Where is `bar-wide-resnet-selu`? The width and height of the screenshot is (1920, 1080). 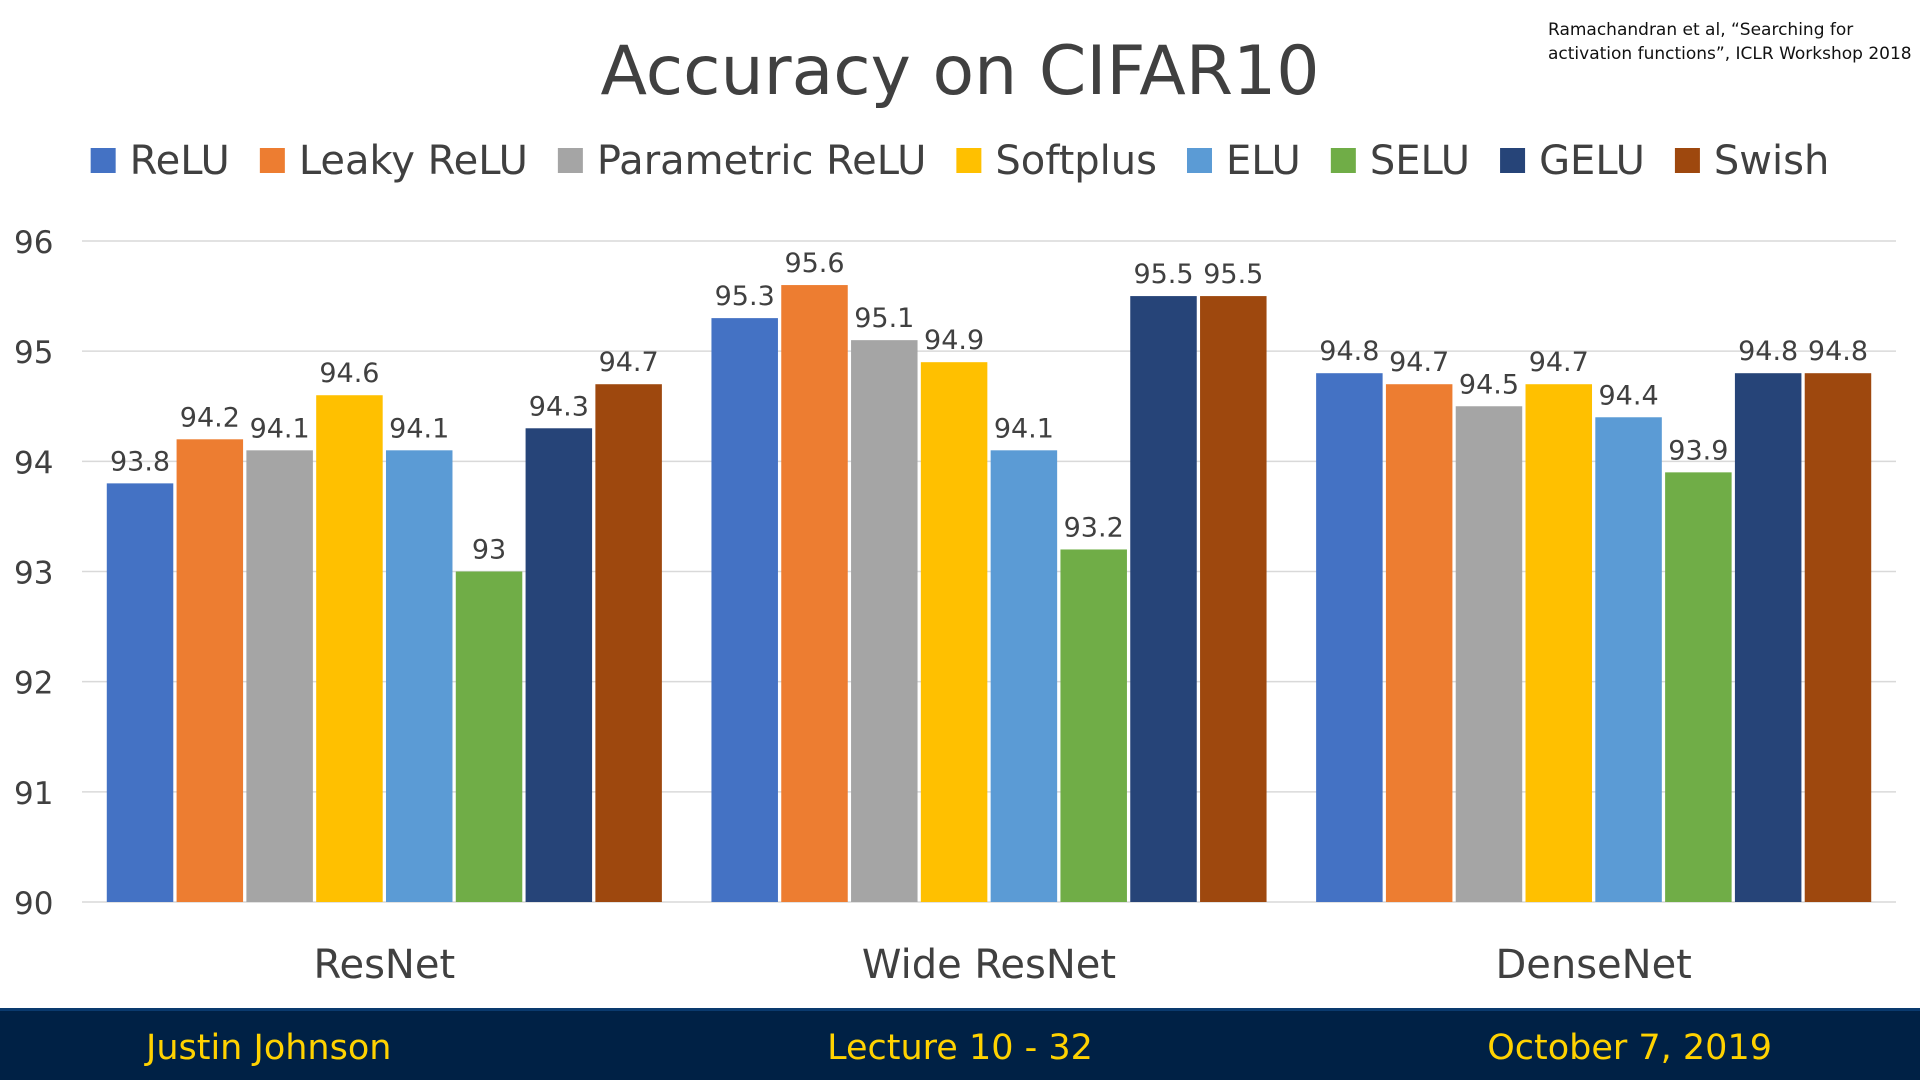
bar-wide-resnet-selu is located at coordinates (1093, 725).